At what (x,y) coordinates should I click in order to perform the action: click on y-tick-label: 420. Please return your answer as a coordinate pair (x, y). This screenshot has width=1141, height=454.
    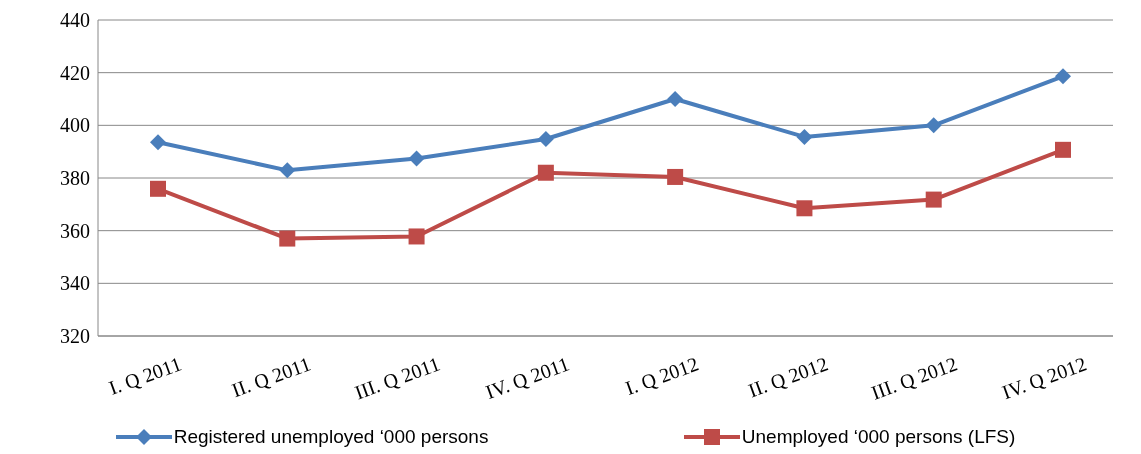
    Looking at the image, I should click on (75, 72).